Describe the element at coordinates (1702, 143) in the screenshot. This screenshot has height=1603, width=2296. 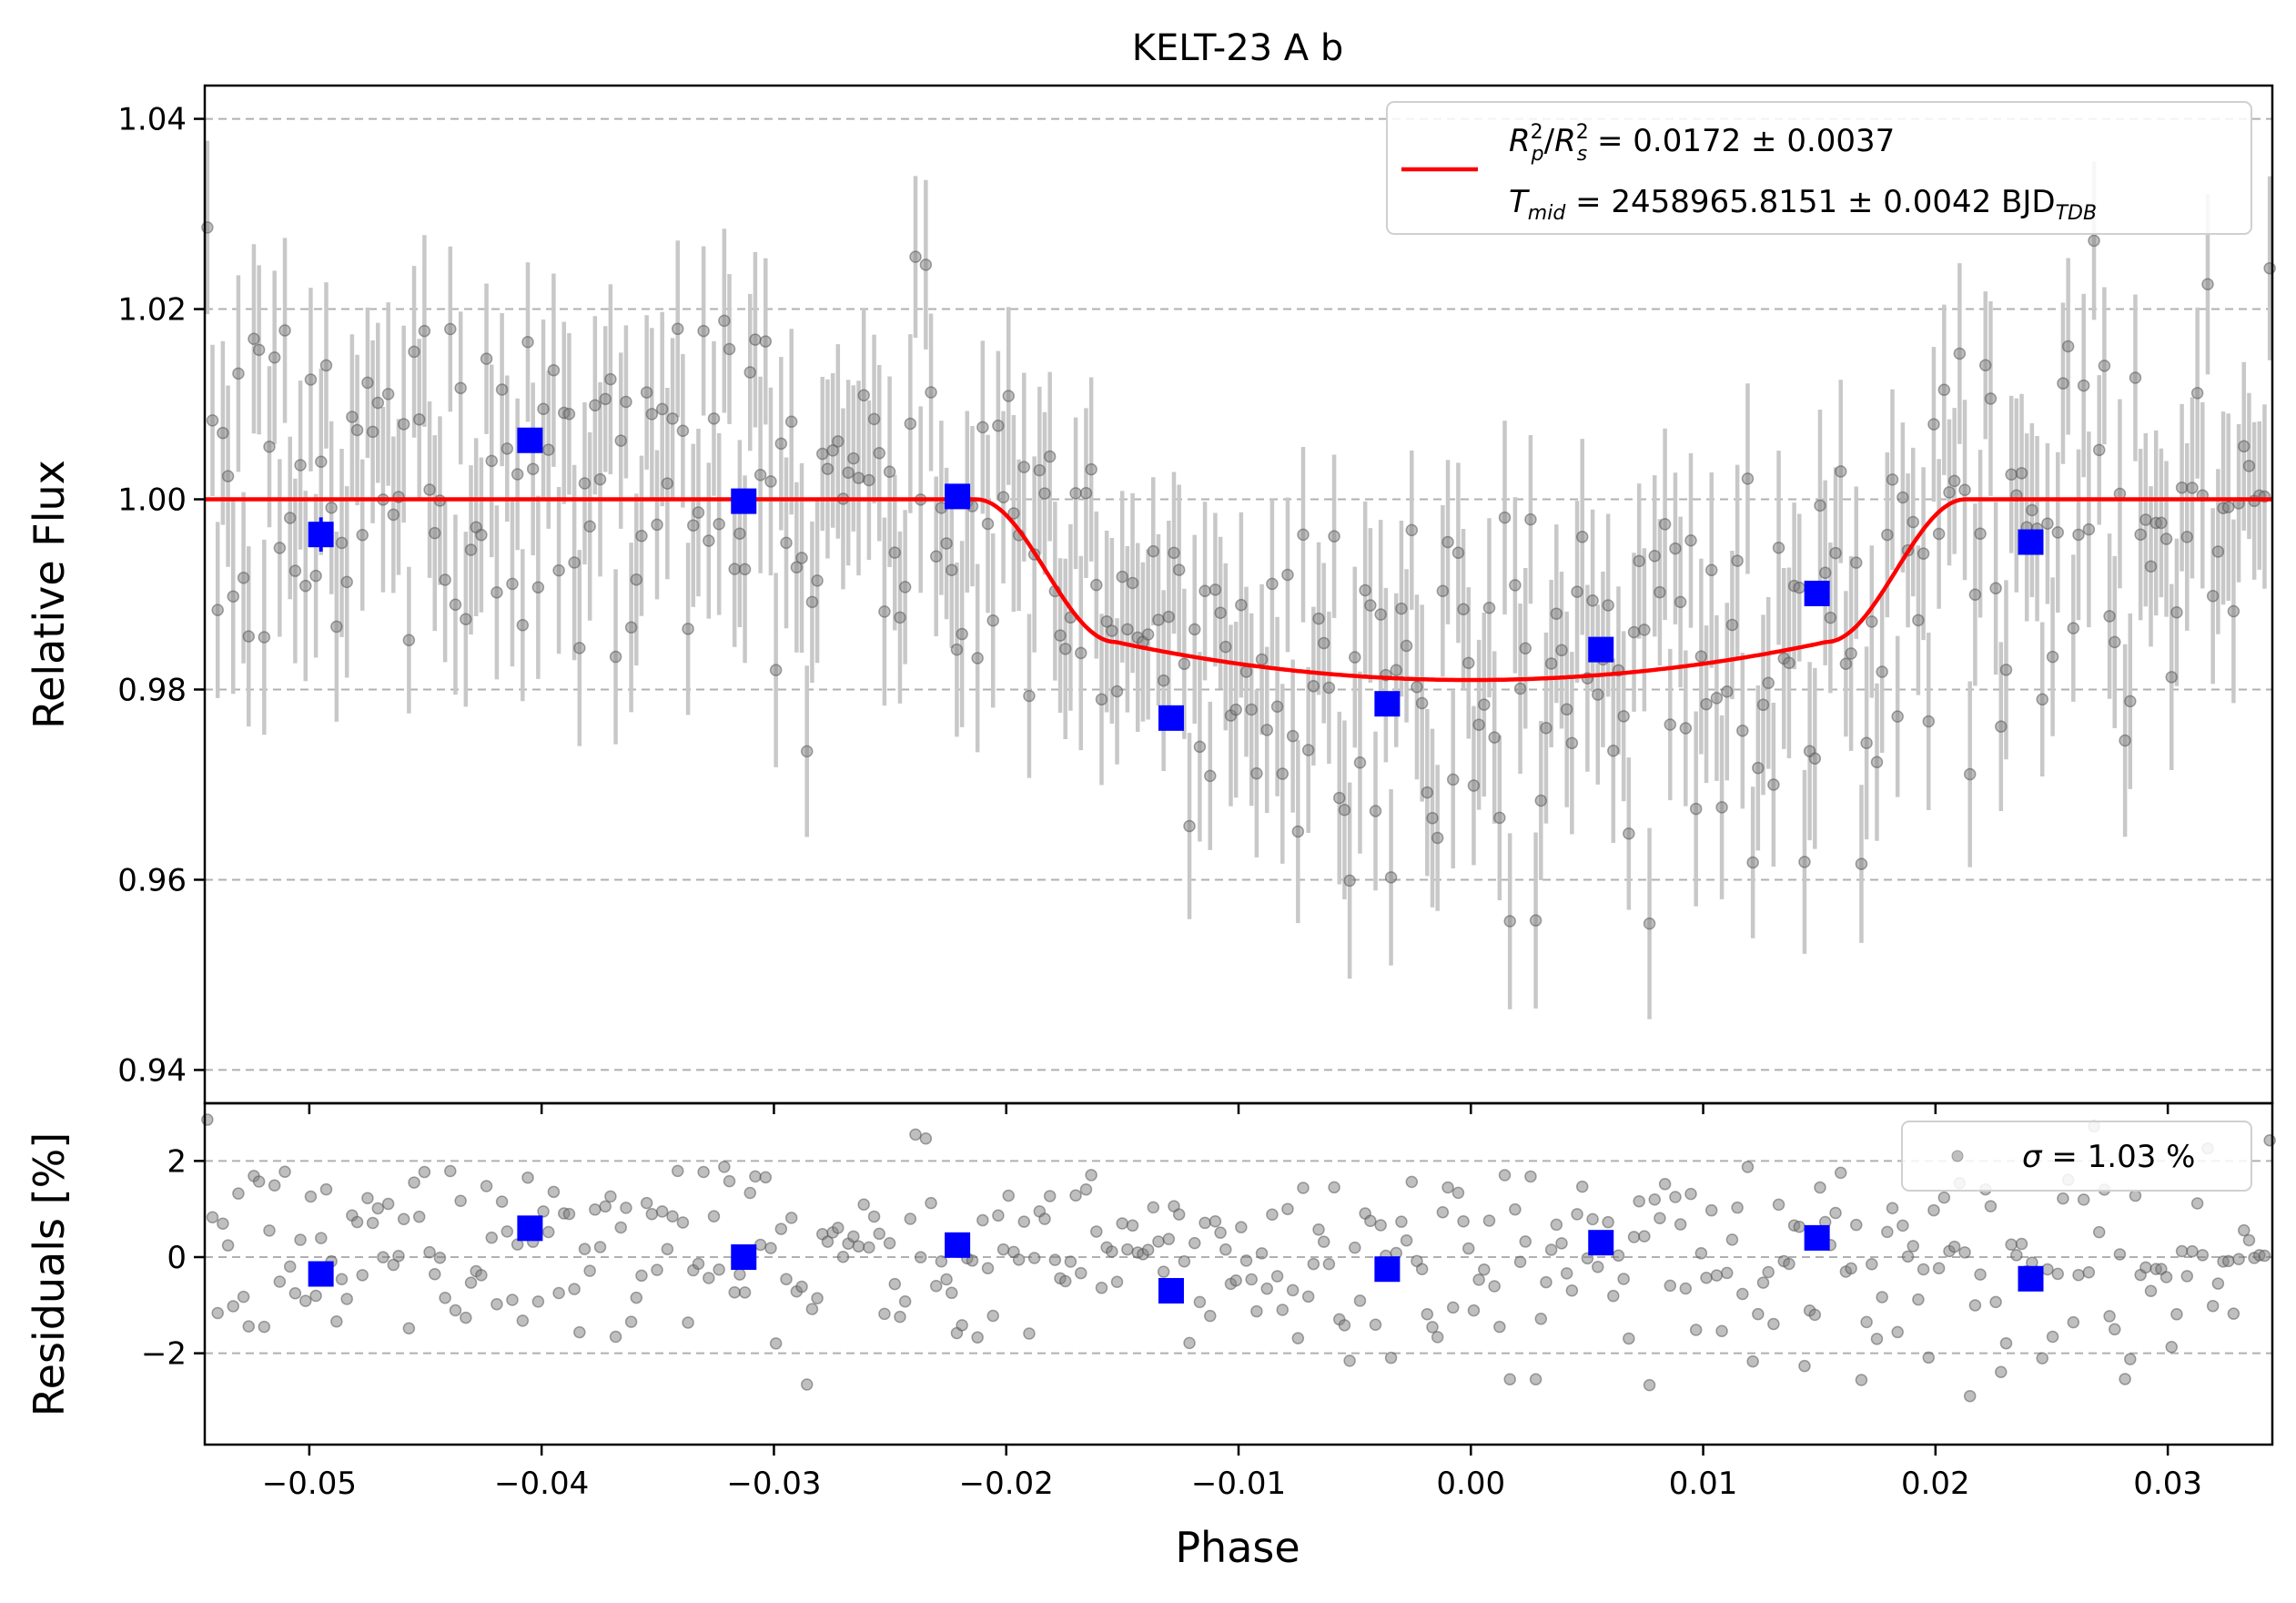
I see `legend-depth-text: R2 p/R2 s = 0.0172 ± 0.0037` at that location.